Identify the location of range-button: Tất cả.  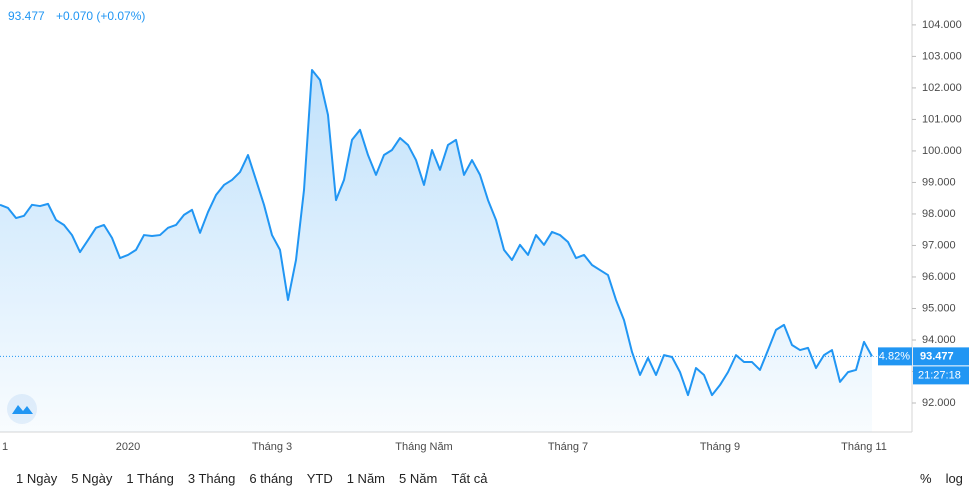
(469, 478).